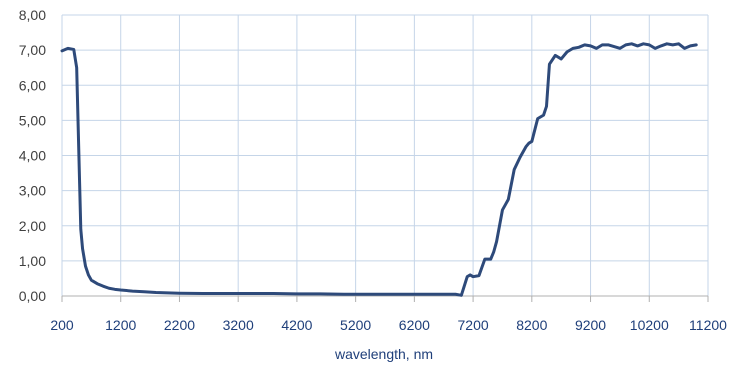 Image resolution: width=733 pixels, height=366 pixels. What do you see at coordinates (179, 325) in the screenshot?
I see `x-tick-label: 2200` at bounding box center [179, 325].